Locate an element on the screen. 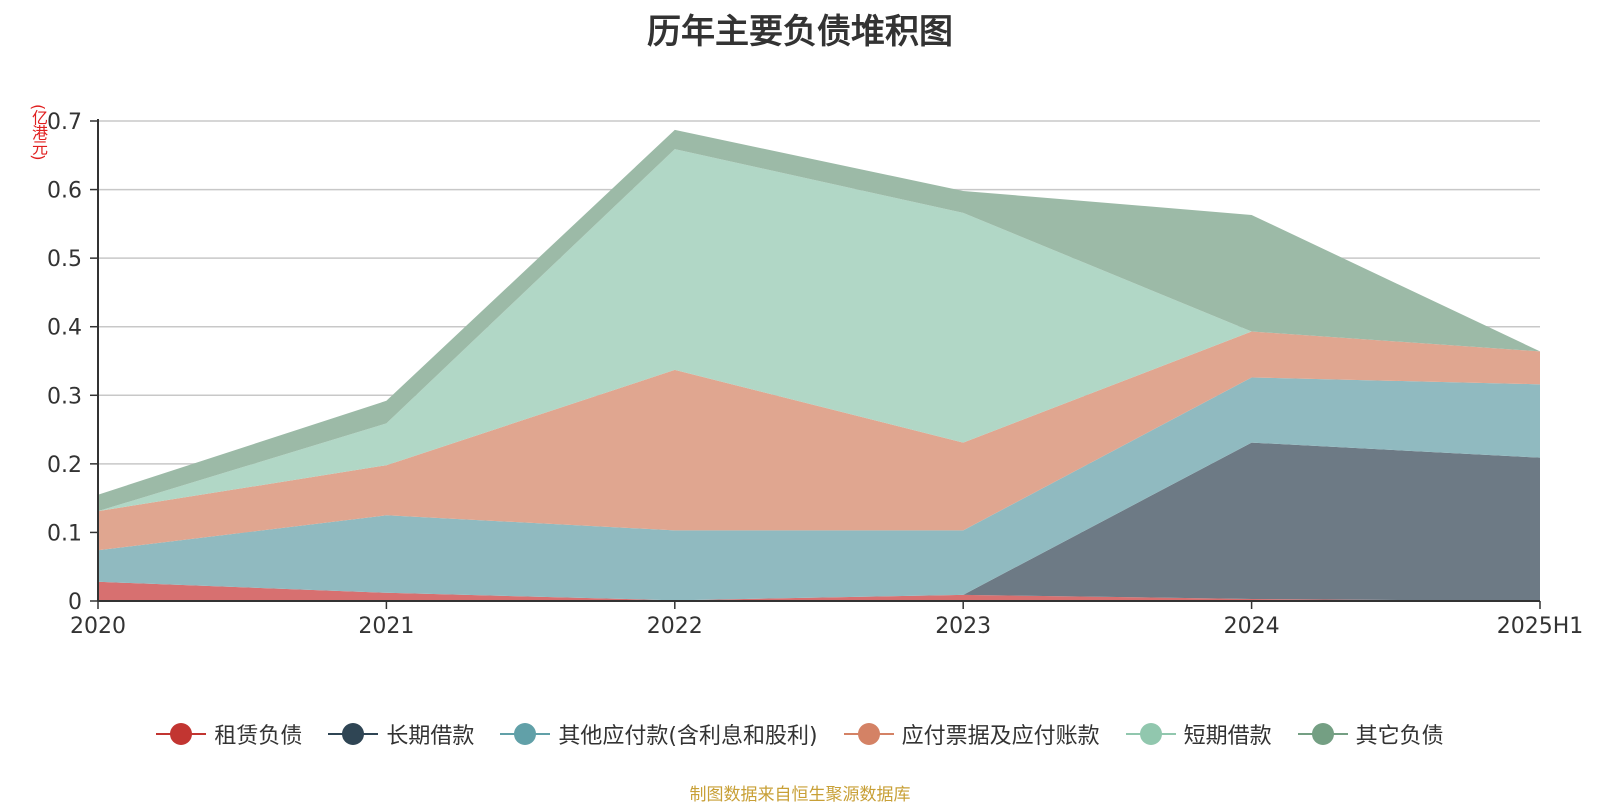 Image resolution: width=1600 pixels, height=805 pixels. y-tick-label: 0.3 is located at coordinates (64, 396).